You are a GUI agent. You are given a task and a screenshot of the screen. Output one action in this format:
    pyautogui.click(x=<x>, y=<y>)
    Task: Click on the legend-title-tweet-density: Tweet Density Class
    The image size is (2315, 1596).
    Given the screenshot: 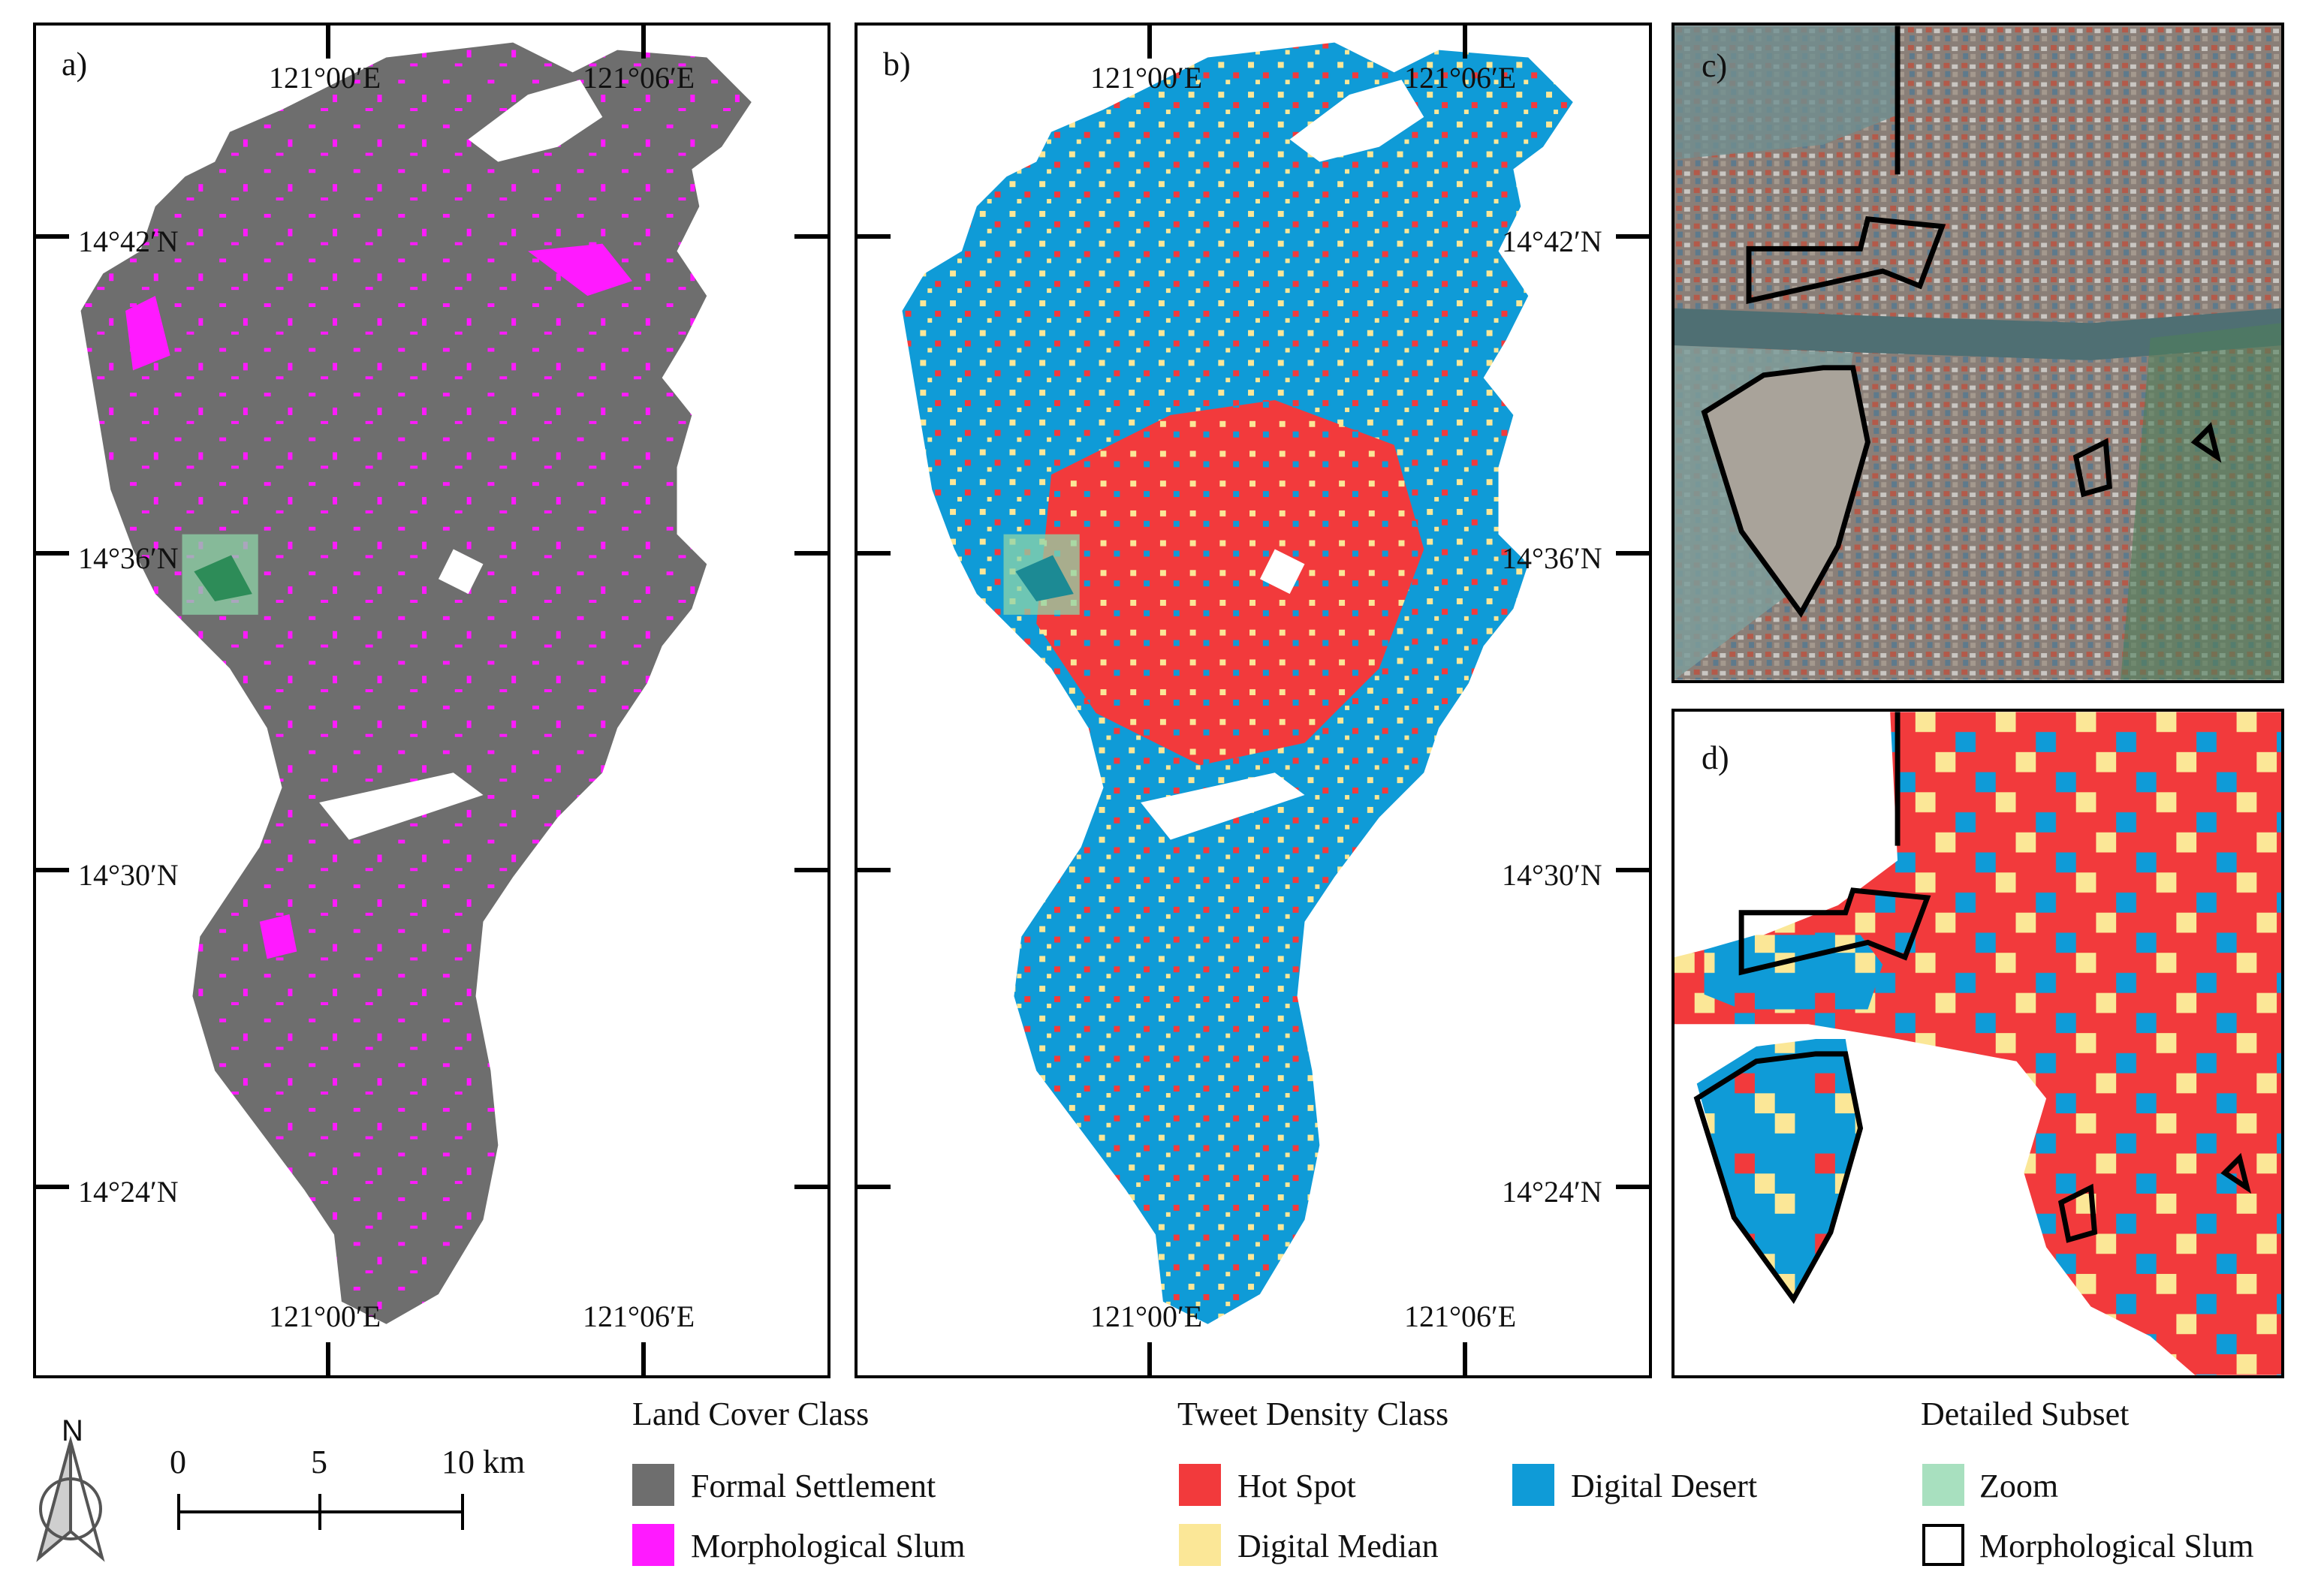 What is the action you would take?
    pyautogui.click(x=1313, y=1414)
    